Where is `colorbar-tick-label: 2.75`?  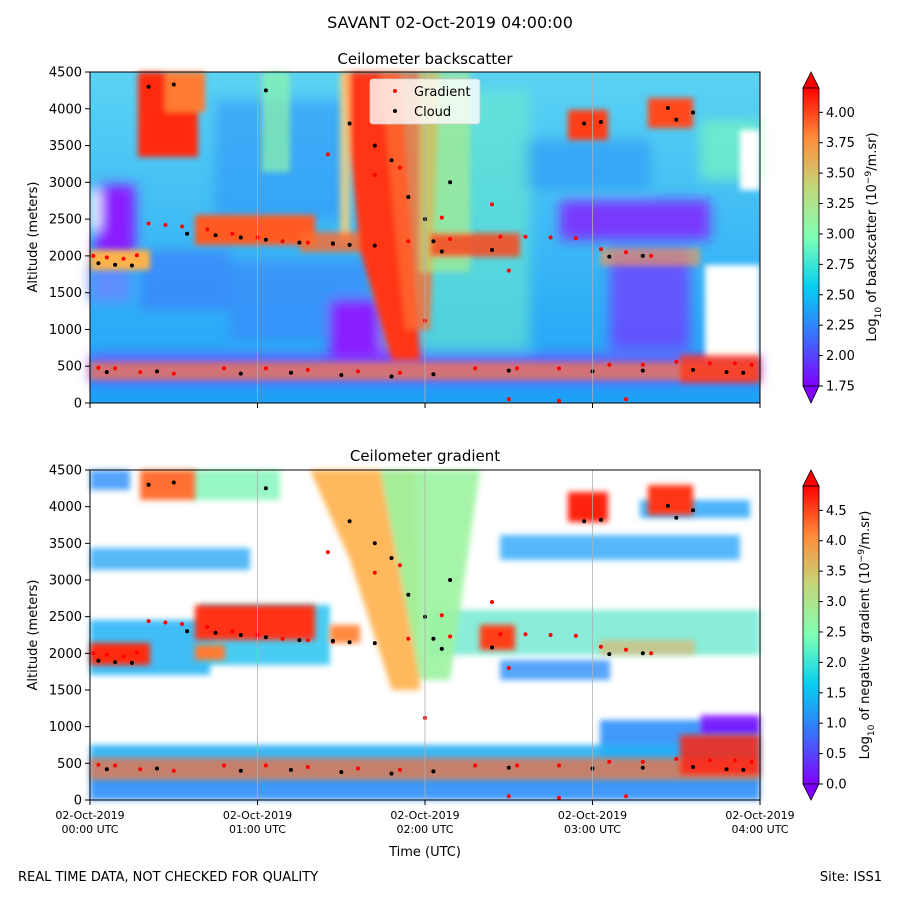 colorbar-tick-label: 2.75 is located at coordinates (840, 265).